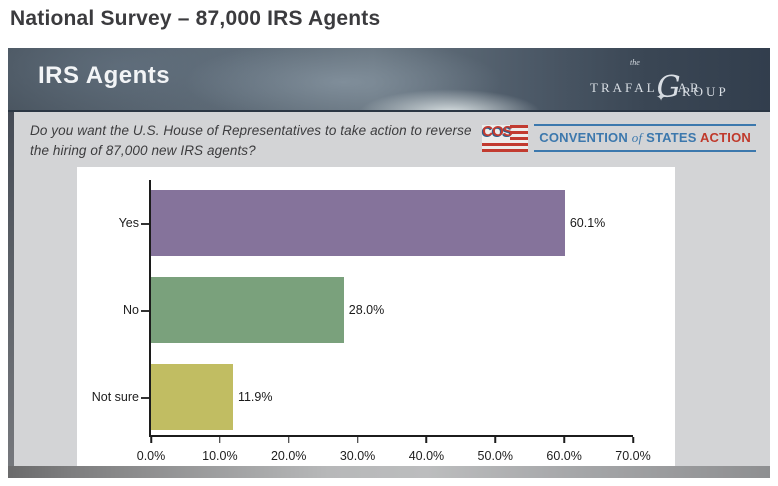 This screenshot has height=486, width=778. I want to click on bar-not-sure, so click(192, 397).